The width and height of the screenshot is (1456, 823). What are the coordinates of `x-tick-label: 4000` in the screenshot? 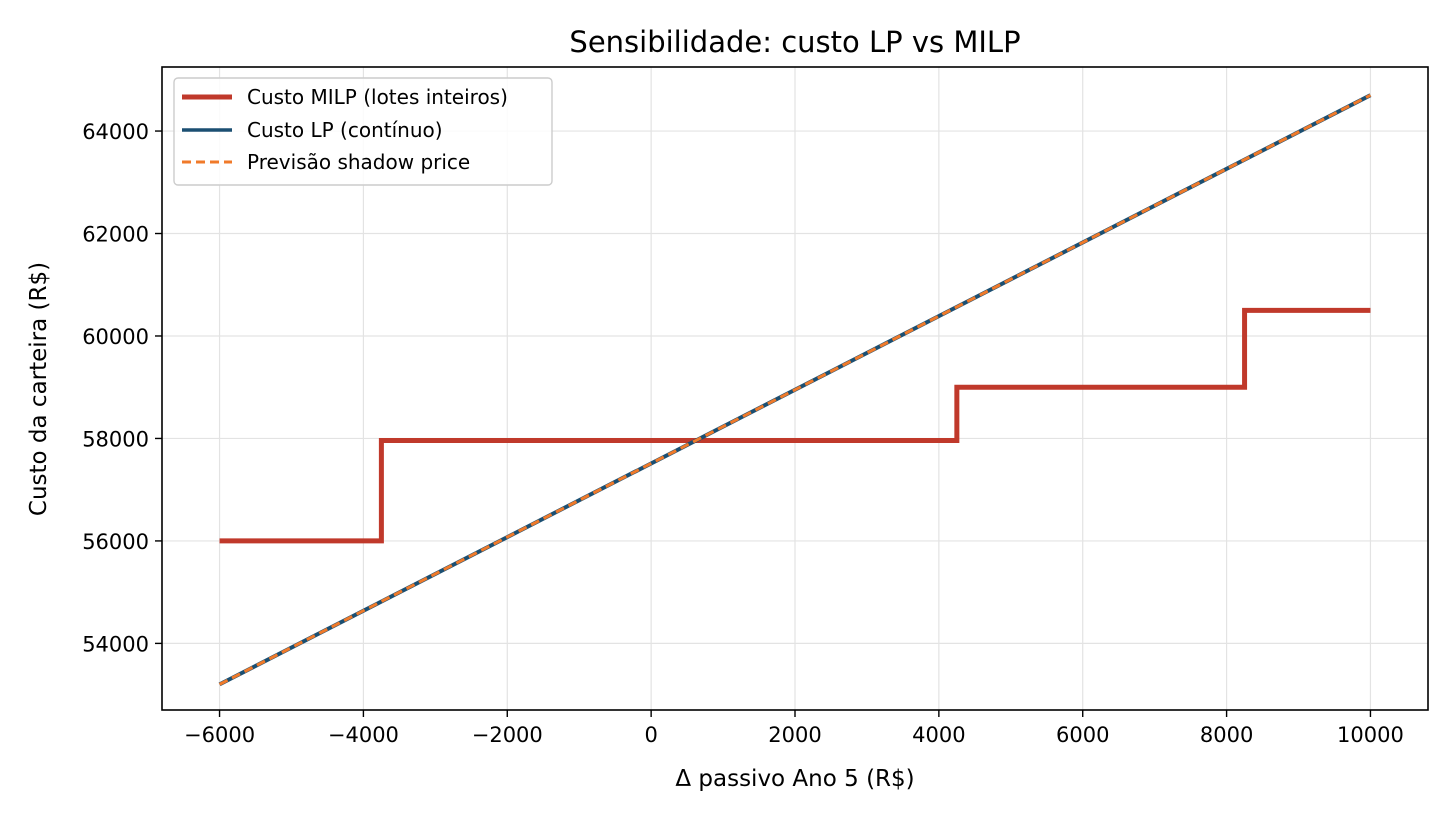 It's located at (938, 735).